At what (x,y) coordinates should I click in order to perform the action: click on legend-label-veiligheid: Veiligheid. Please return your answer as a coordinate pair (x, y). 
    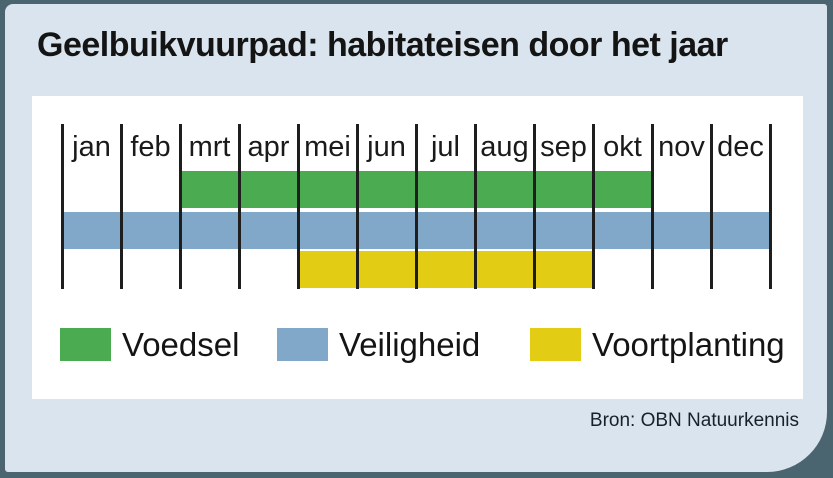
    Looking at the image, I should click on (410, 344).